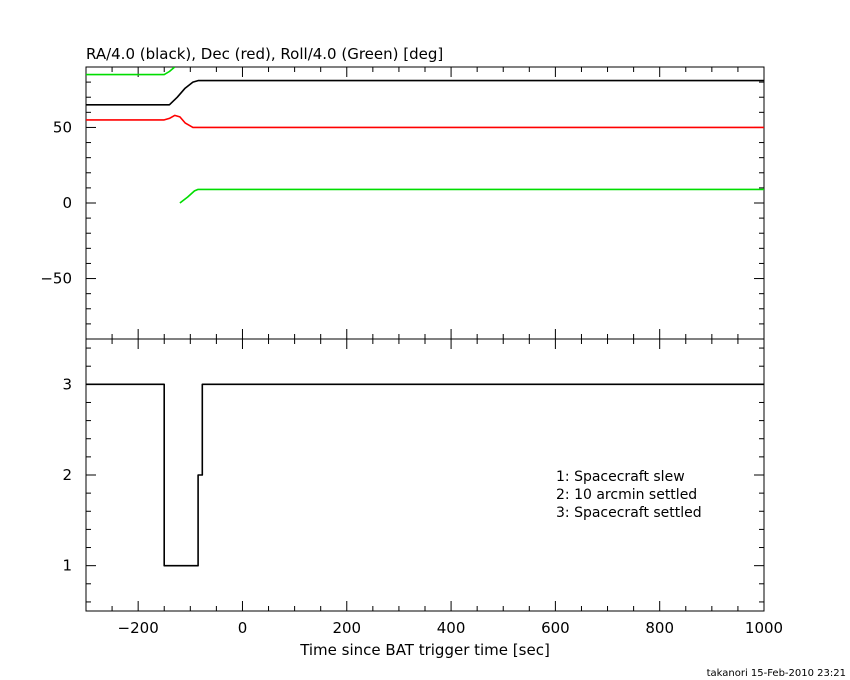 This screenshot has height=680, width=850. Describe the element at coordinates (629, 513) in the screenshot. I see `legend-entry: 3: Spacecraft settled` at that location.